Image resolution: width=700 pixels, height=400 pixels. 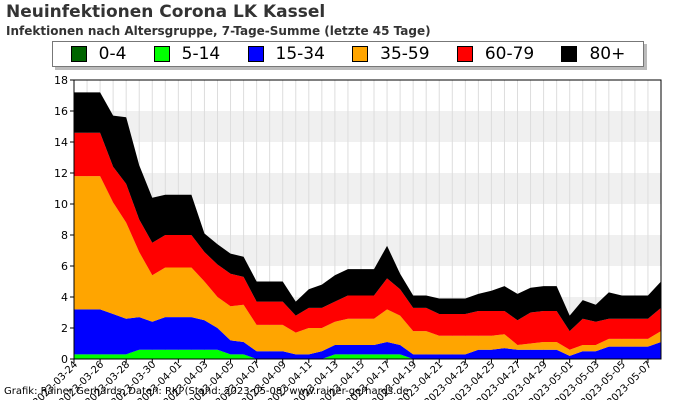 What do you see at coordinates (61, 173) in the screenshot?
I see `y-tick-label: 12` at bounding box center [61, 173].